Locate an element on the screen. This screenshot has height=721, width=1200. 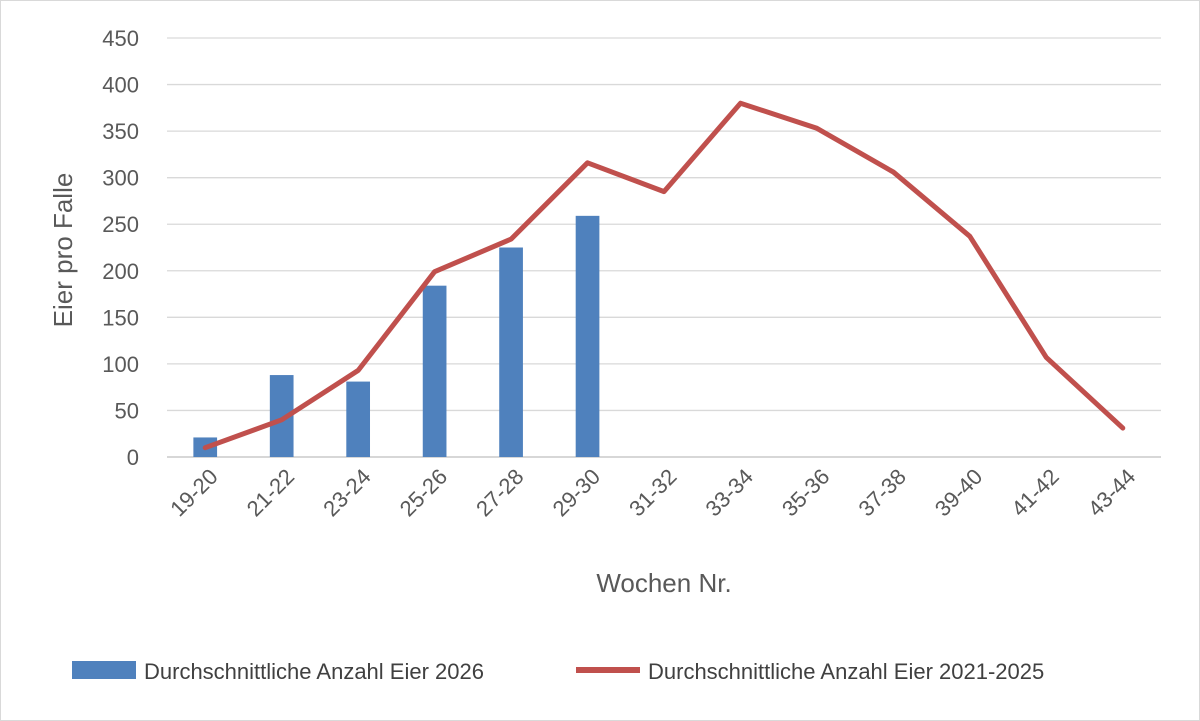
legend-swatch-bar is located at coordinates (104, 670).